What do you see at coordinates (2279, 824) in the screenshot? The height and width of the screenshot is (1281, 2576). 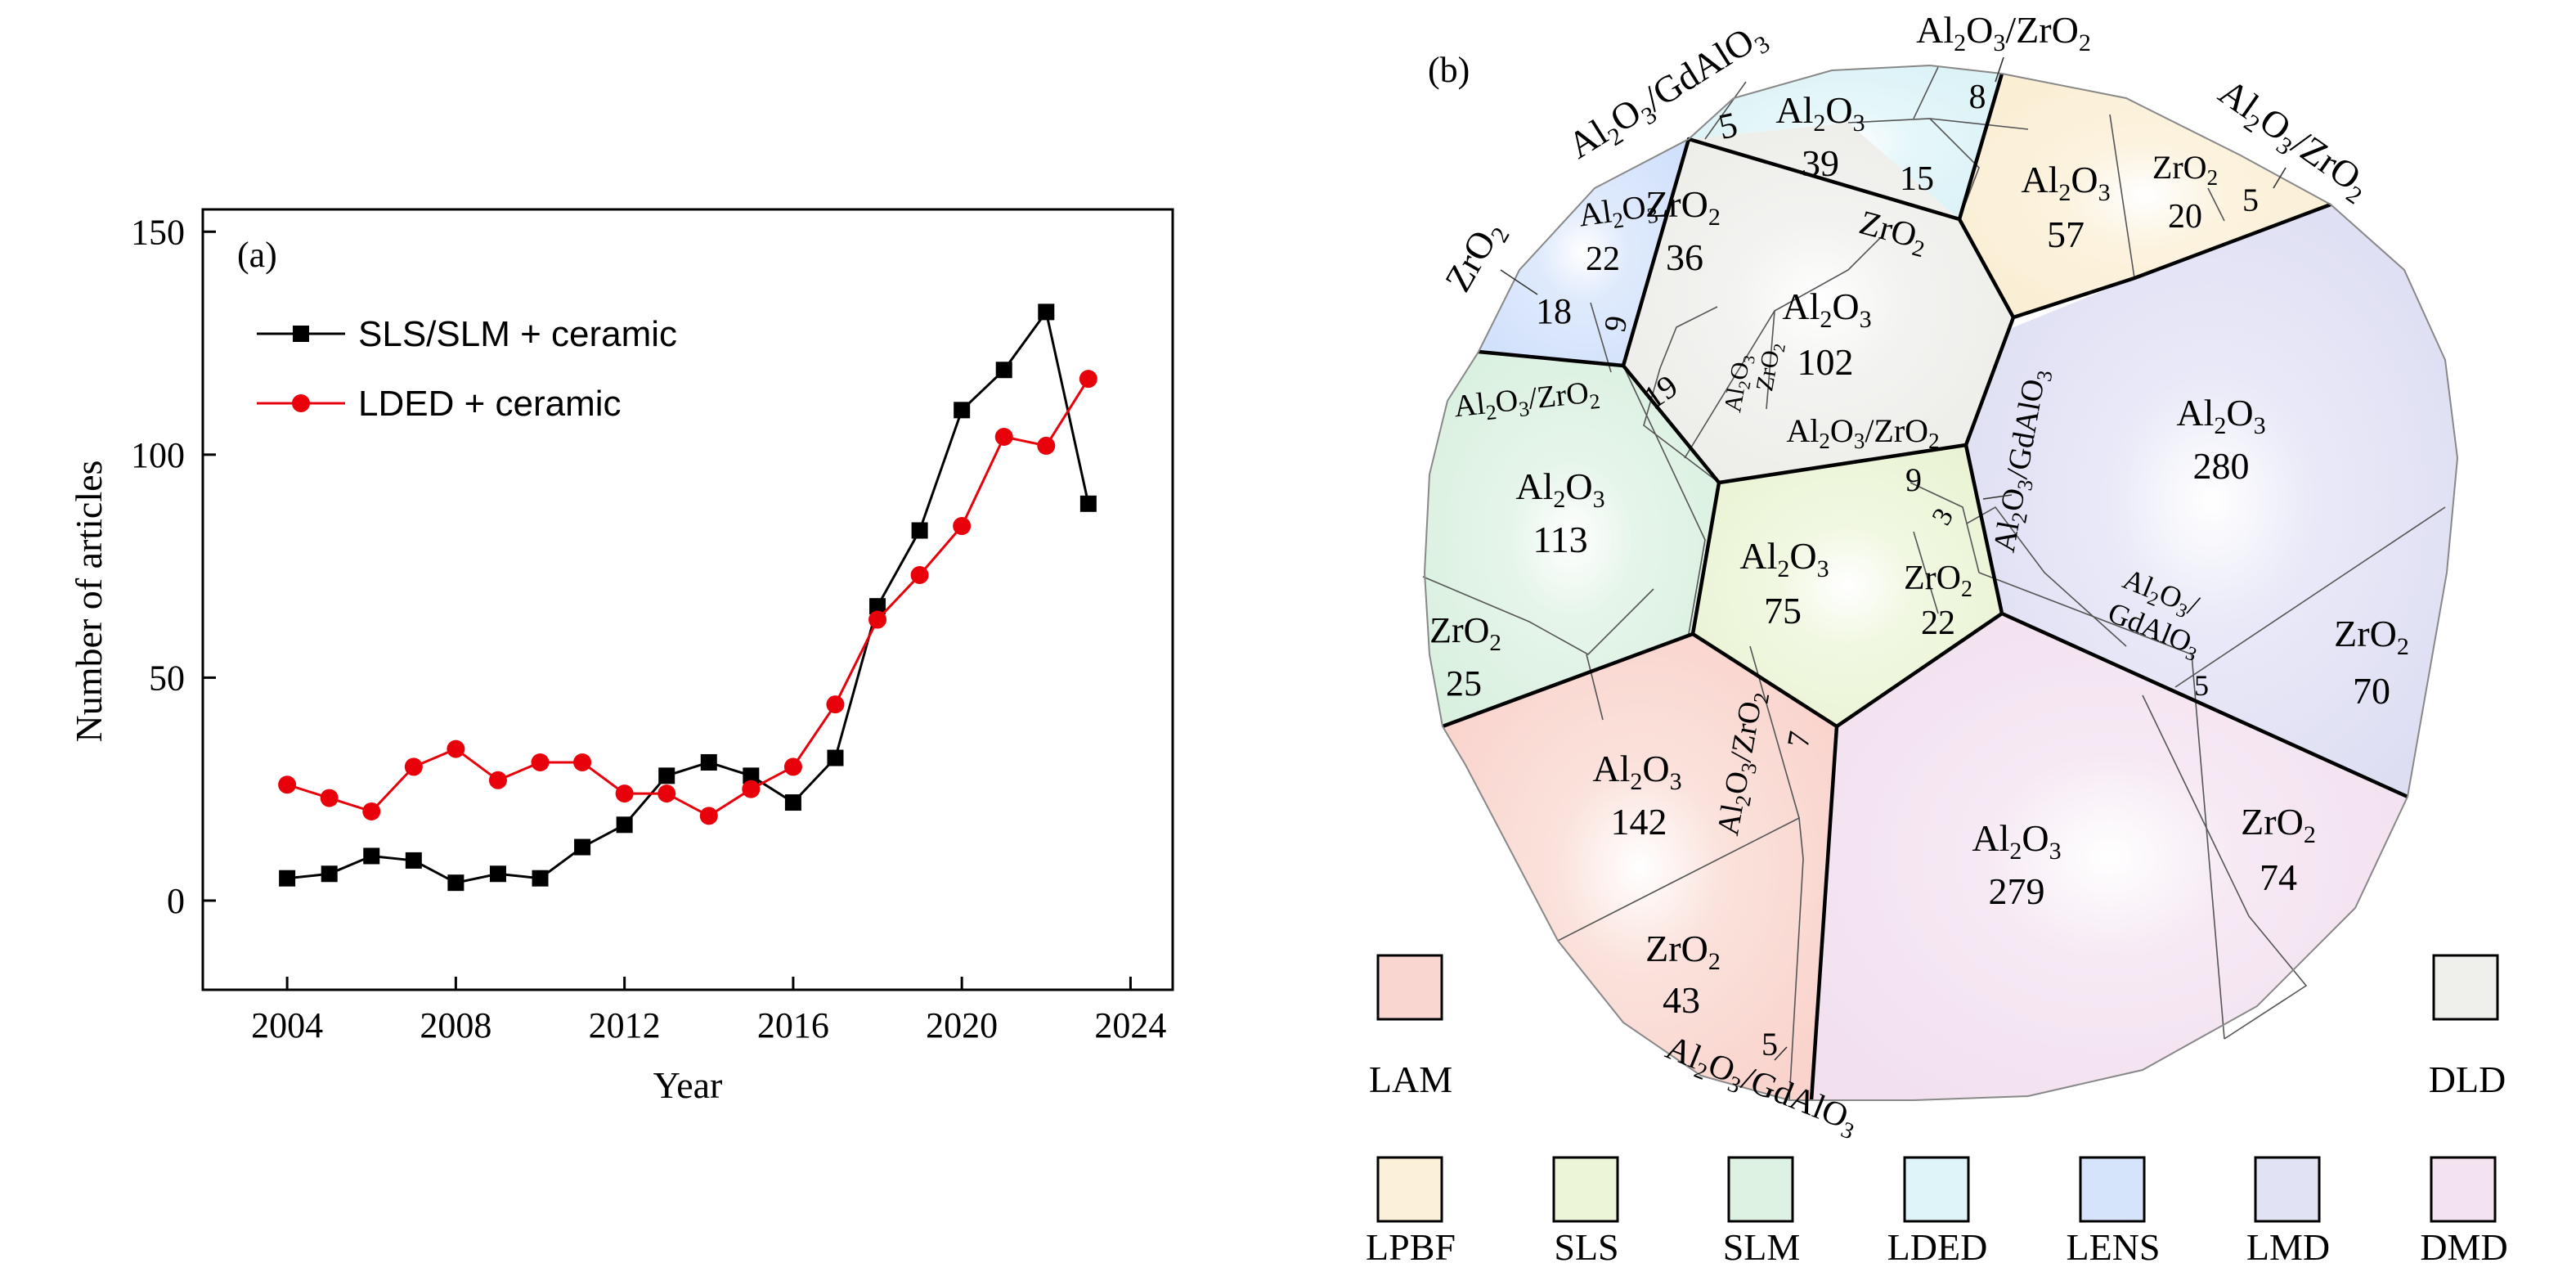 I see `dmd-zro2-label: ZrO2` at bounding box center [2279, 824].